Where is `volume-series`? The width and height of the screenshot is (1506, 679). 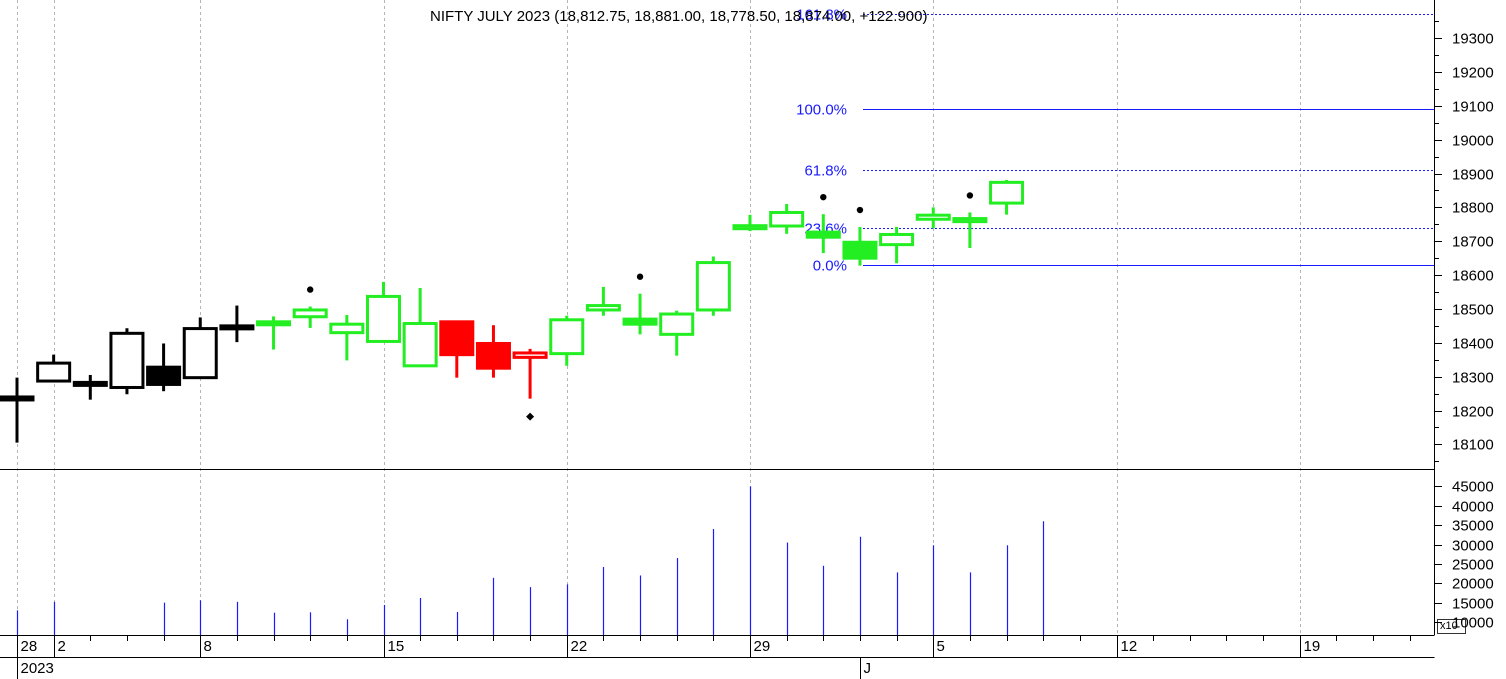
volume-series is located at coordinates (530, 560).